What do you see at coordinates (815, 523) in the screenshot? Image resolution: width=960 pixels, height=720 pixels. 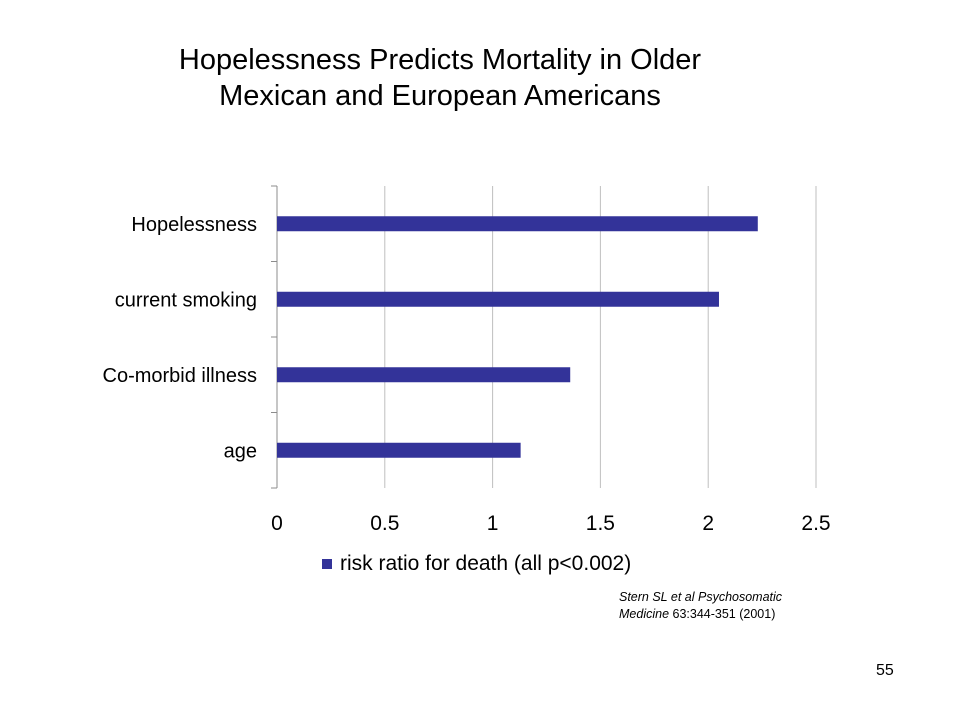 I see `x-tick-label: 2.5` at bounding box center [815, 523].